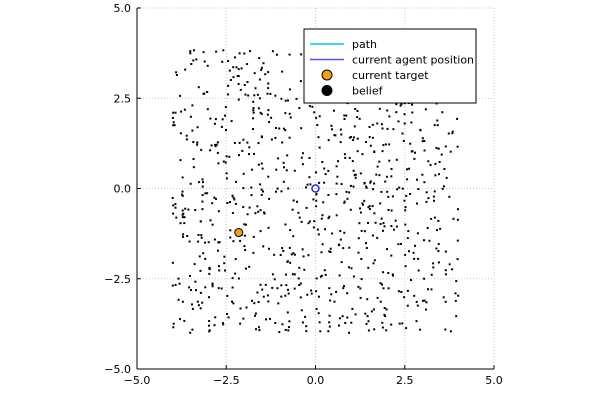 The height and width of the screenshot is (400, 600). I want to click on x-tick-label: 2.5, so click(405, 380).